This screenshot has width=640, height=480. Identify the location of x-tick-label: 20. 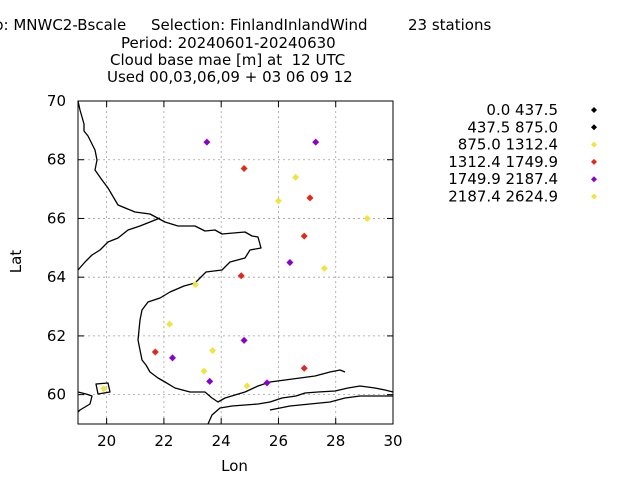
(106, 441).